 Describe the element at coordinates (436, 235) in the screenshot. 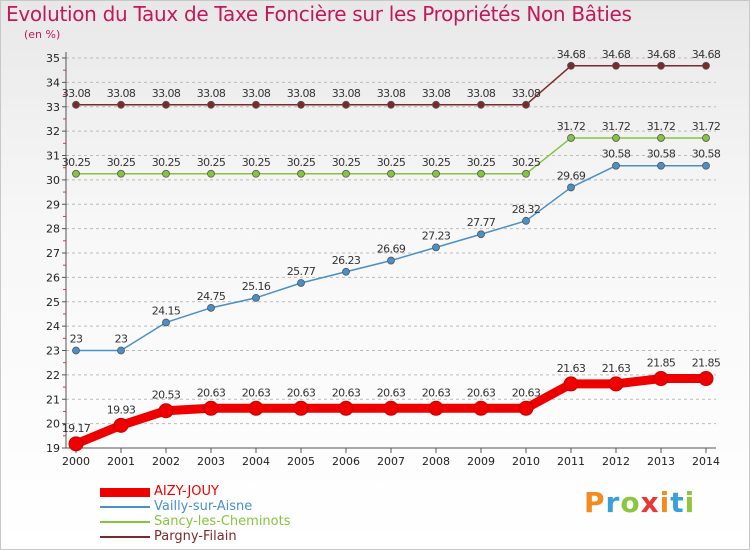

I see `data-label-vailly-sur-aisne: 27.23` at that location.